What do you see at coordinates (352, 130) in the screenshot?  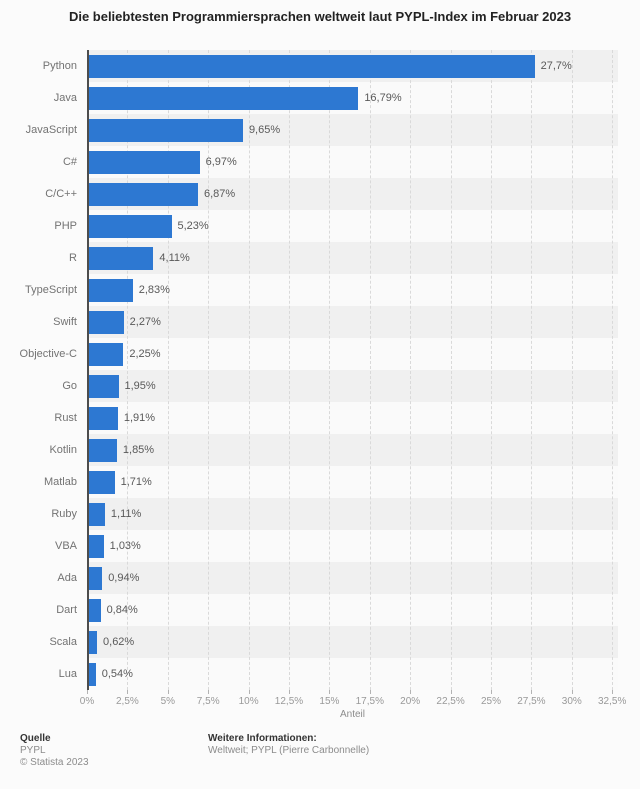 I see `plot-cell: 9,65%` at bounding box center [352, 130].